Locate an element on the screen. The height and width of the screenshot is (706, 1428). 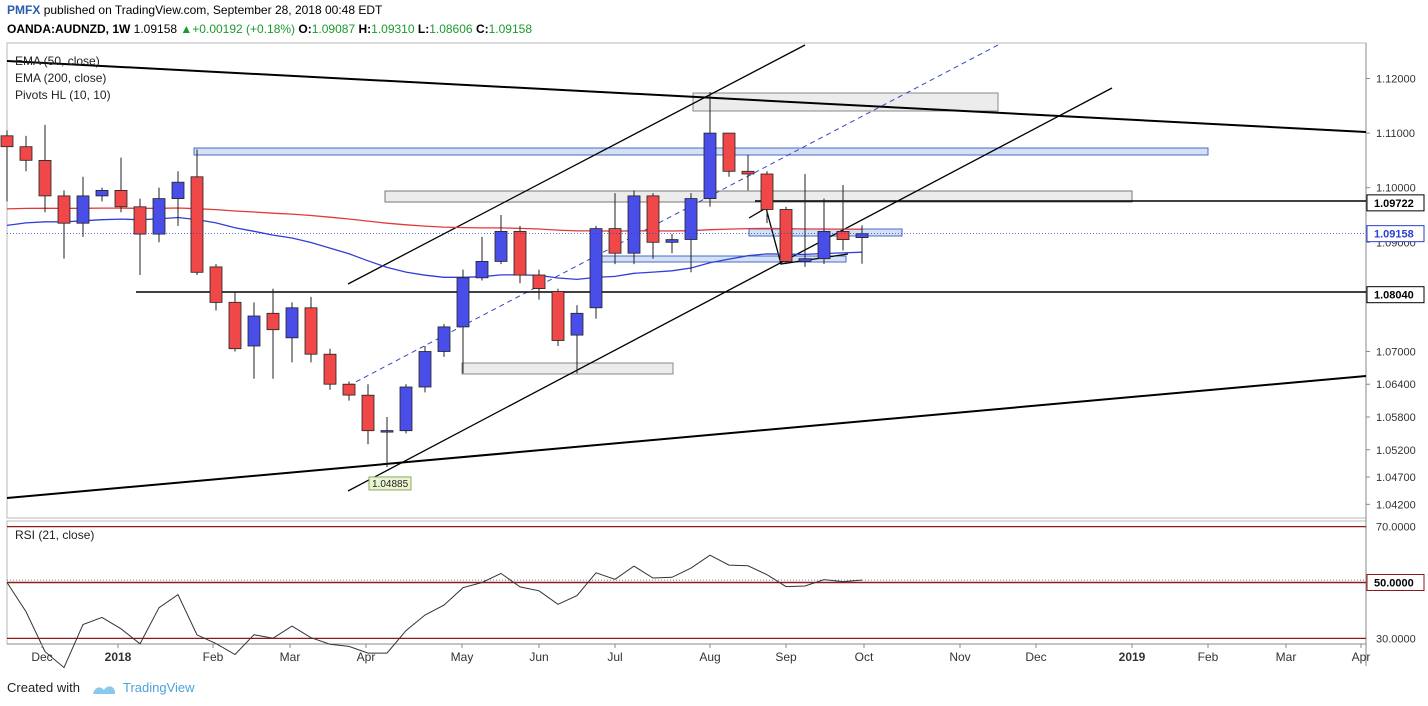
time-tick-label: Dec is located at coordinates (41, 657).